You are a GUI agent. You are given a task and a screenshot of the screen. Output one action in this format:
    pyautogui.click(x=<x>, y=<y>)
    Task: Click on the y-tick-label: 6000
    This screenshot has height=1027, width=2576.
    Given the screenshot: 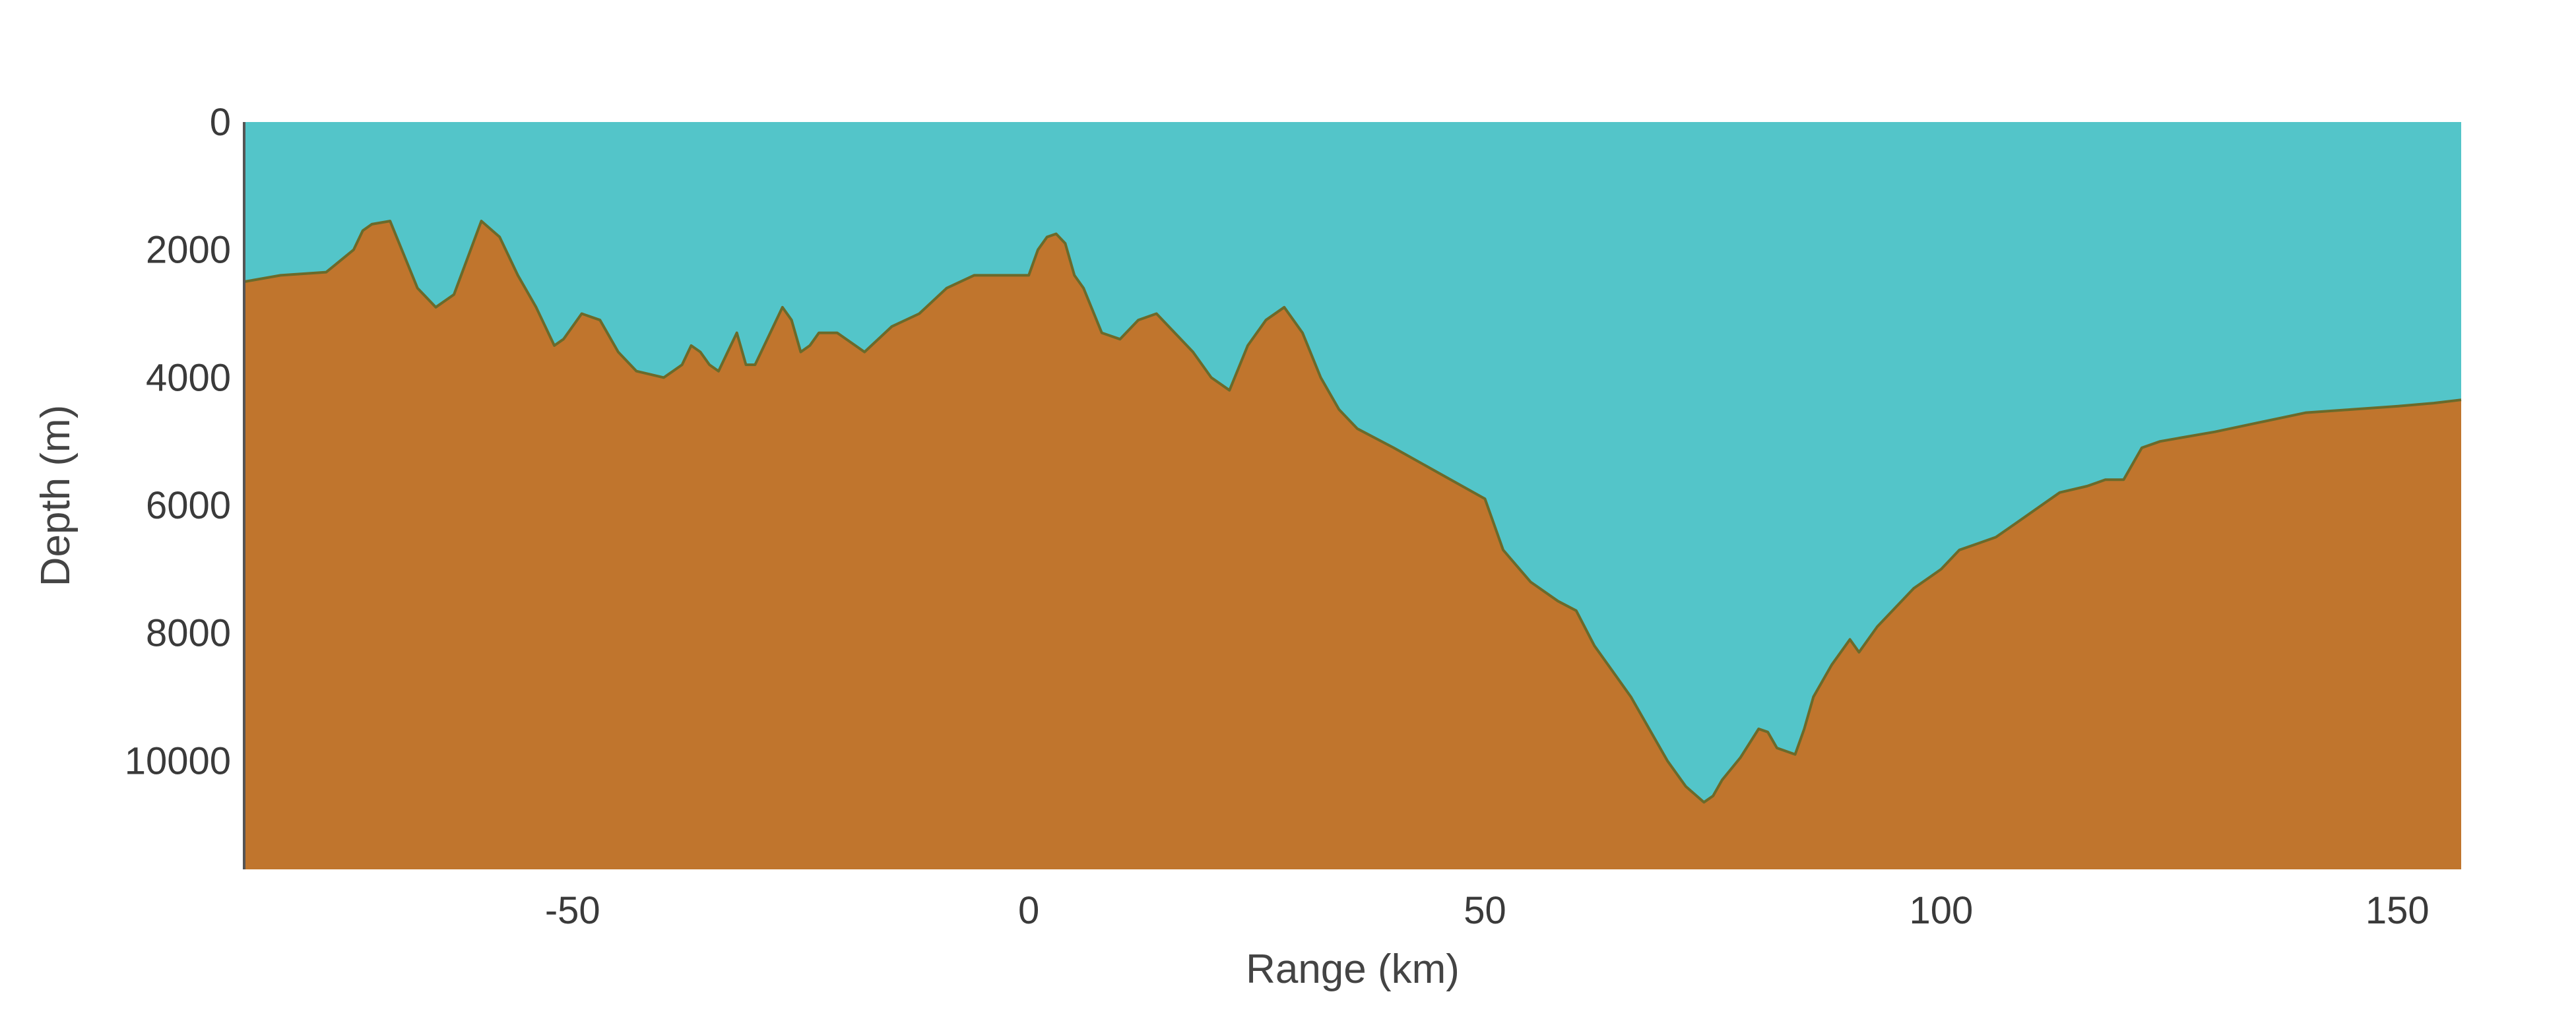 What is the action you would take?
    pyautogui.click(x=188, y=505)
    